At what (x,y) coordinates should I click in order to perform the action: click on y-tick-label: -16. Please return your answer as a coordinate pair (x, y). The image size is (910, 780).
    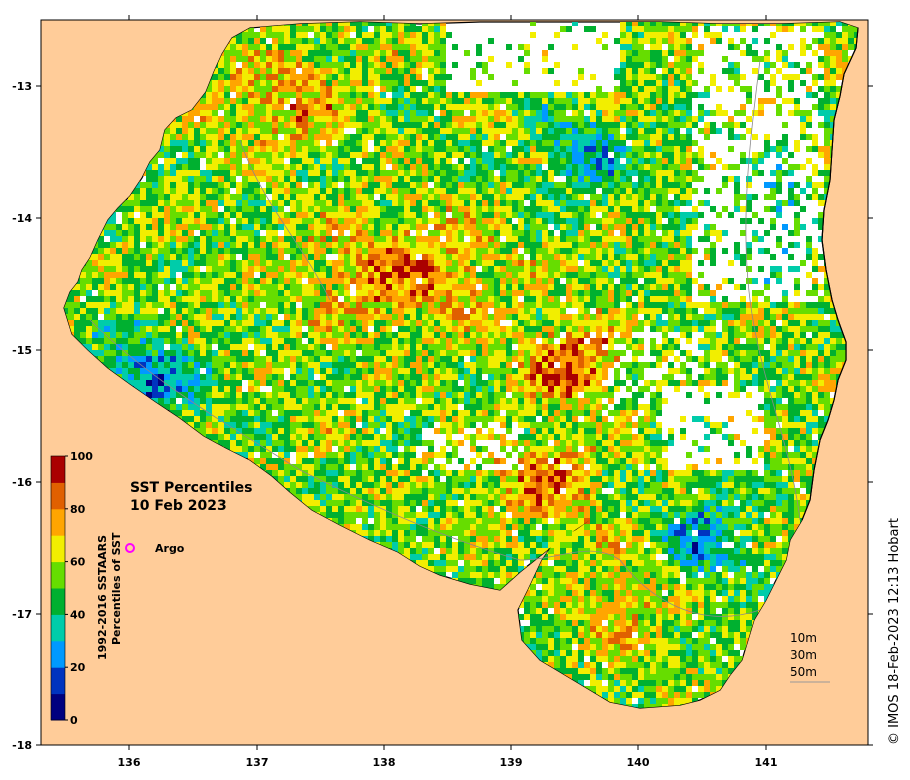
    Looking at the image, I should click on (22, 482).